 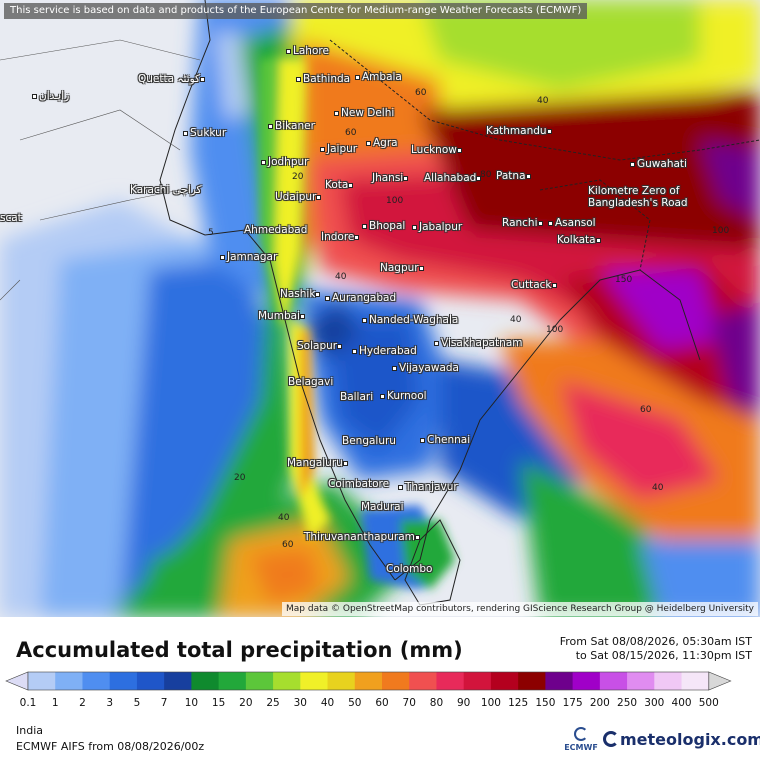 I want to click on city-coimbatore: Coimbatore, so click(x=359, y=484).